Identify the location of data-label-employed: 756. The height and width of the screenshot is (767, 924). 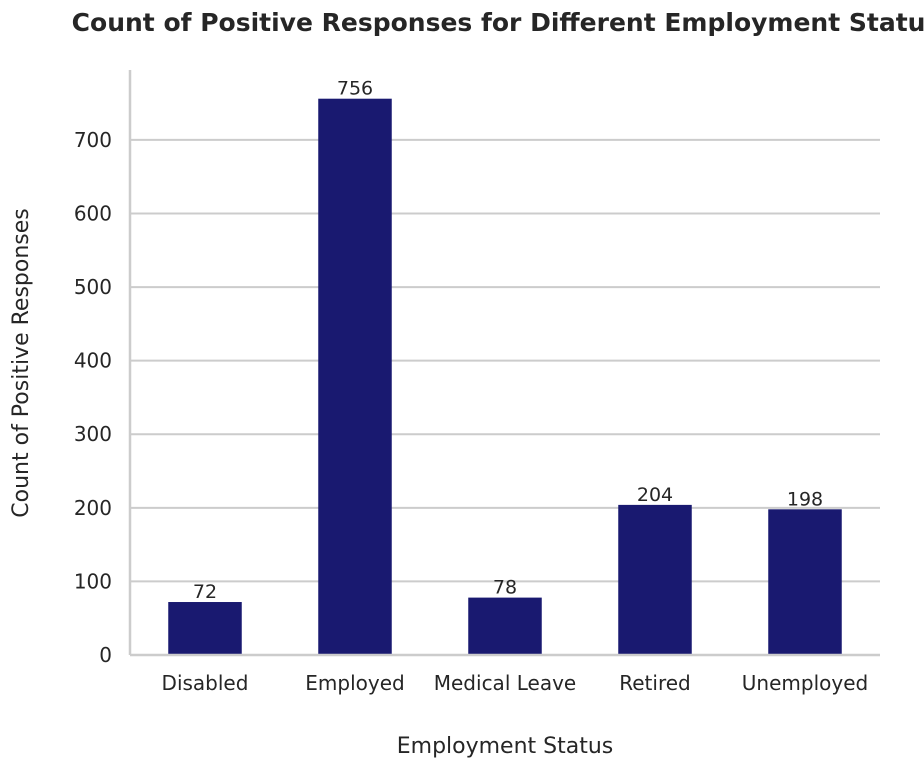
(355, 89).